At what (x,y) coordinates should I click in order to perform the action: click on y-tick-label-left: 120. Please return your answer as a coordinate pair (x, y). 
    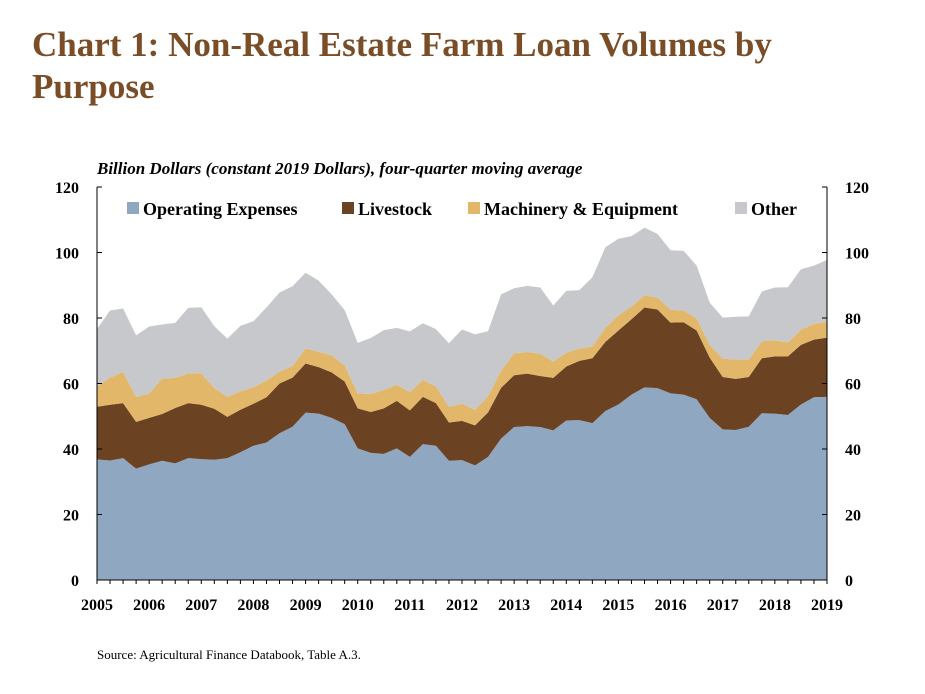
    Looking at the image, I should click on (67, 188).